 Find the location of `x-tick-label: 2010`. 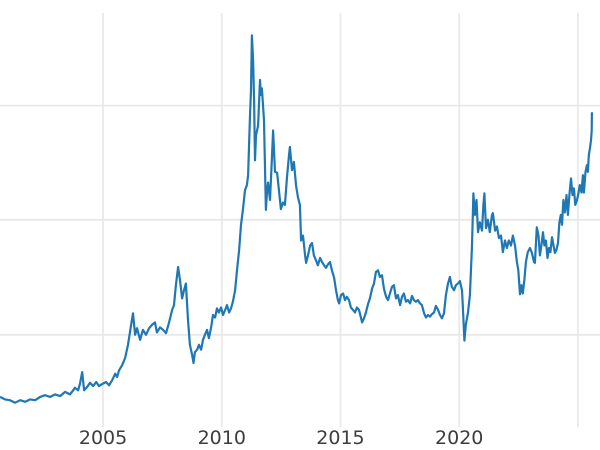

x-tick-label: 2010 is located at coordinates (222, 438).